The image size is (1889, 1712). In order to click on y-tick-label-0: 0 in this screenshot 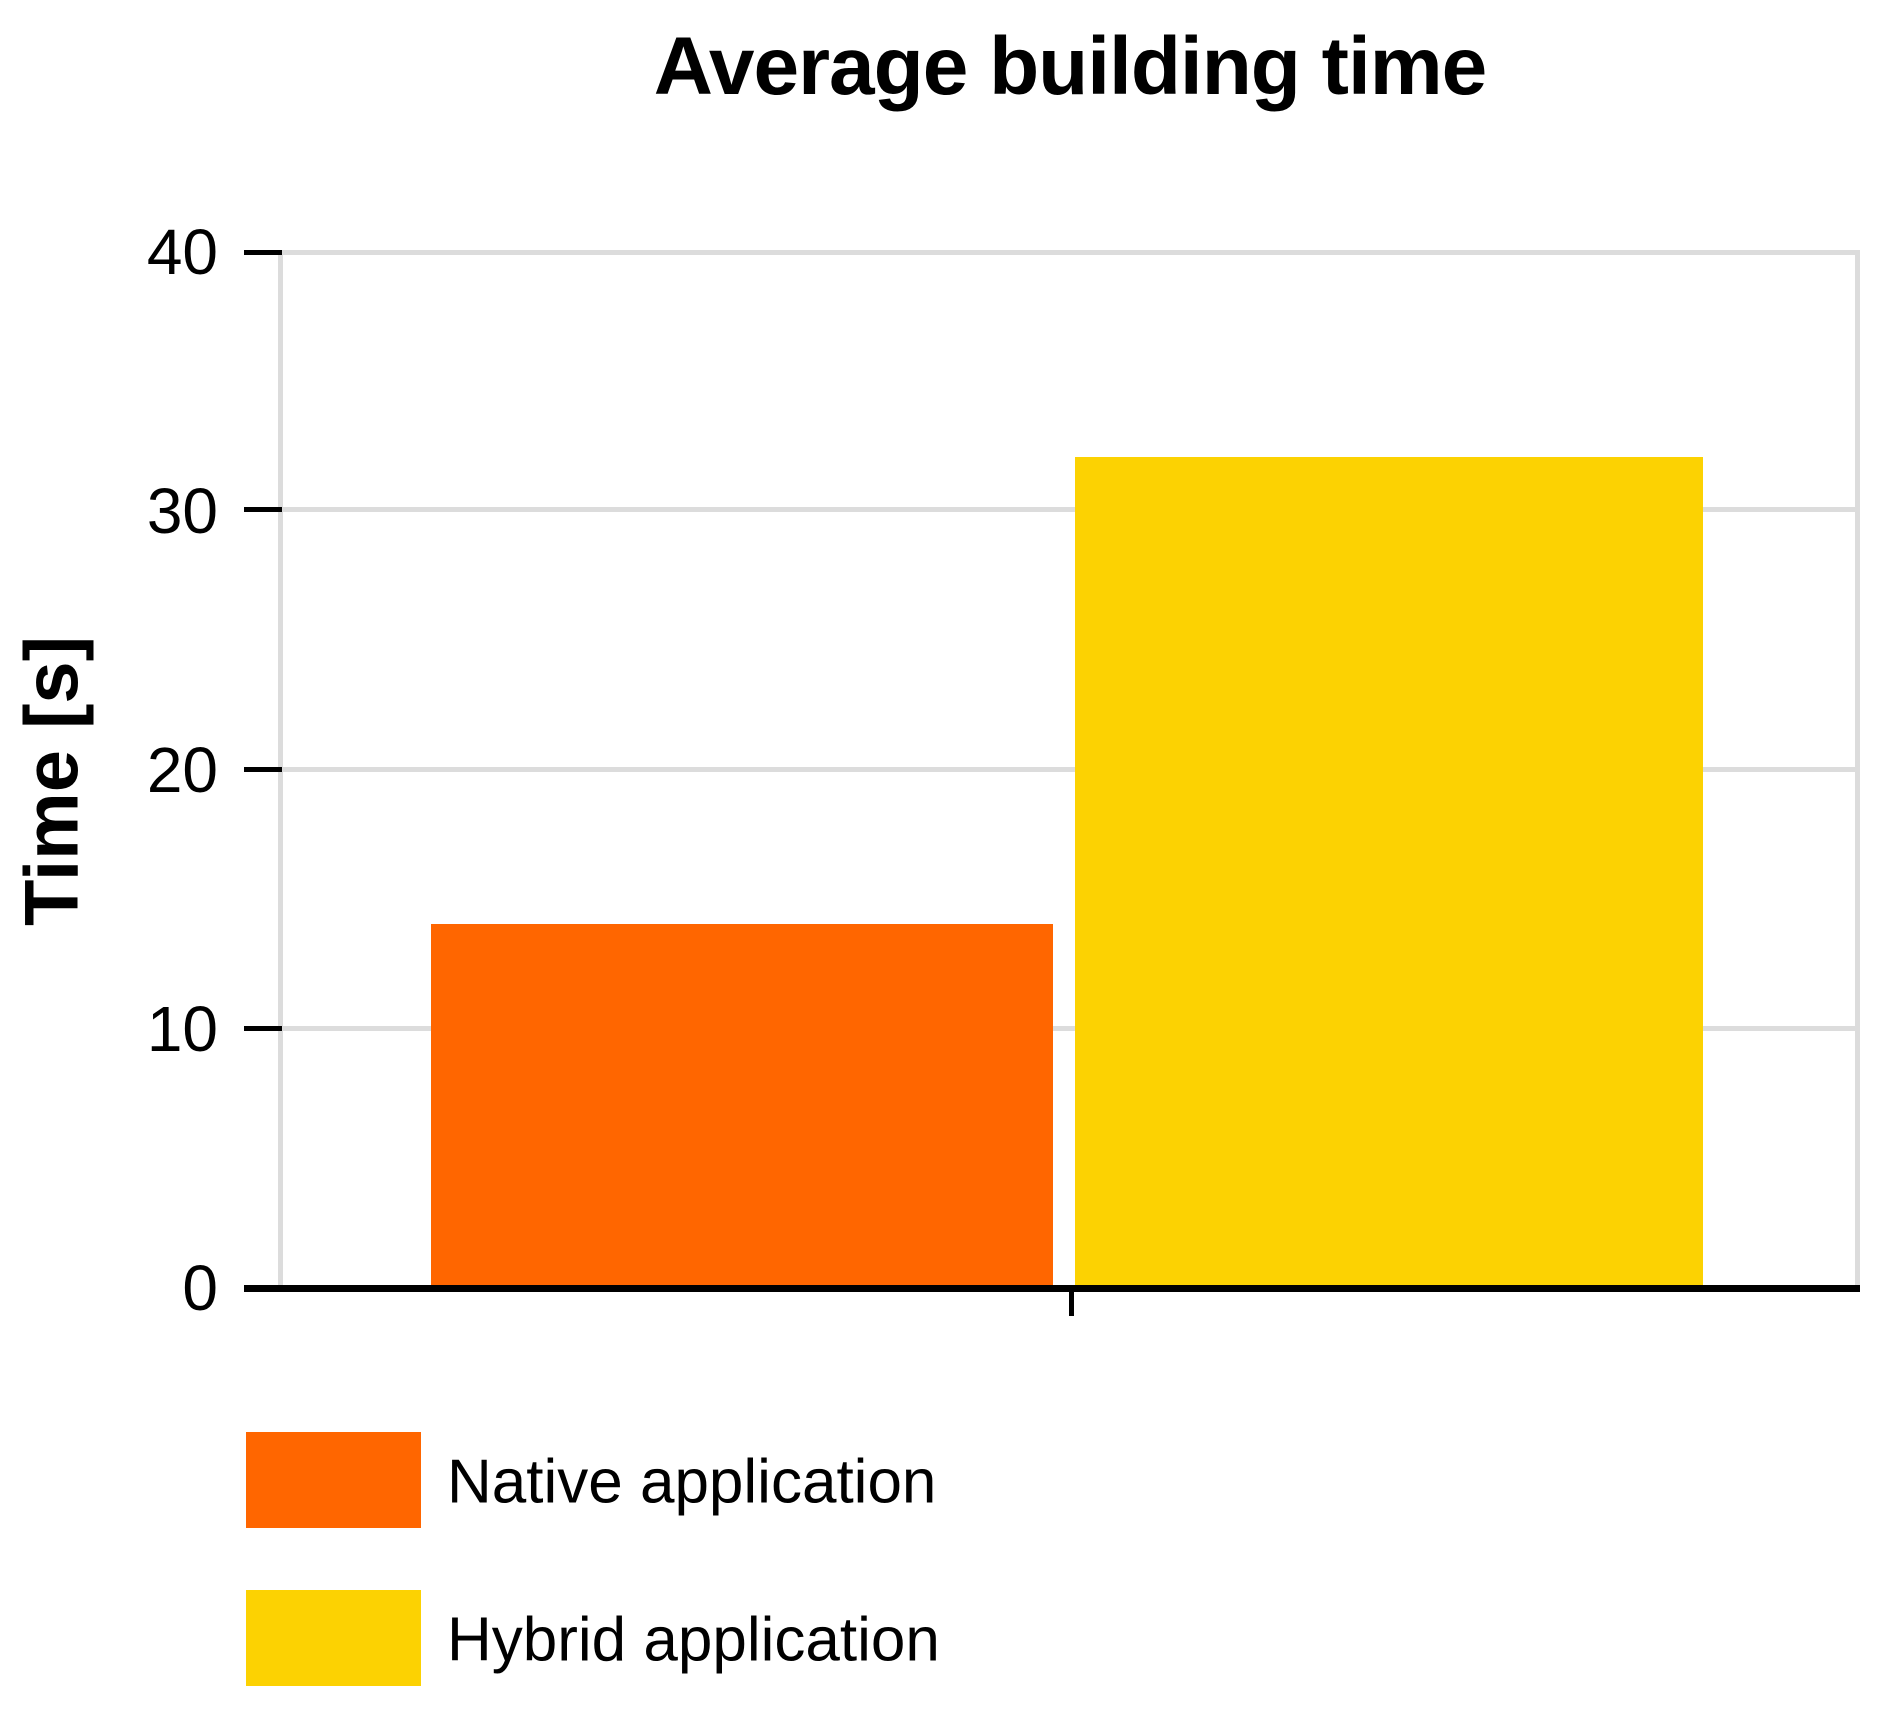, I will do `click(200, 1288)`.